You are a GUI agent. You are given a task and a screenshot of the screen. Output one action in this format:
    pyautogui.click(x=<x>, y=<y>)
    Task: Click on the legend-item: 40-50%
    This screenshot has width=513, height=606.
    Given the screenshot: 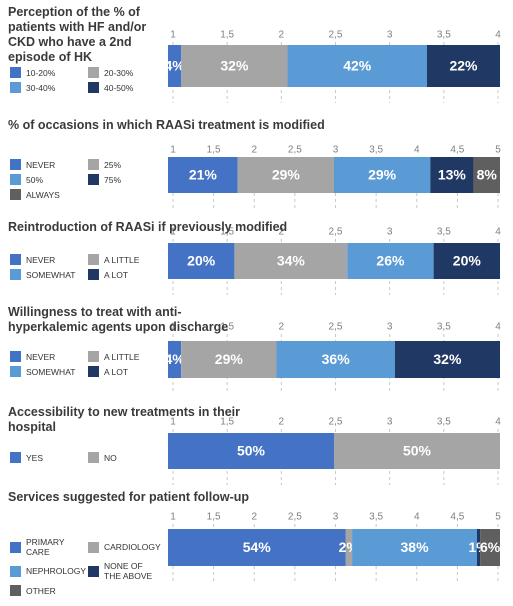 What is the action you would take?
    pyautogui.click(x=124, y=87)
    